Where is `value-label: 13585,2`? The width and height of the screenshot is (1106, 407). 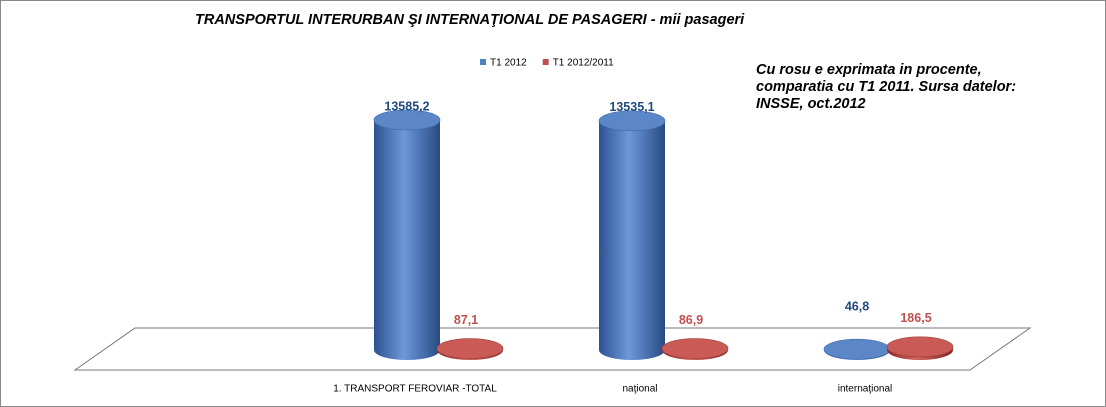 value-label: 13585,2 is located at coordinates (406, 106).